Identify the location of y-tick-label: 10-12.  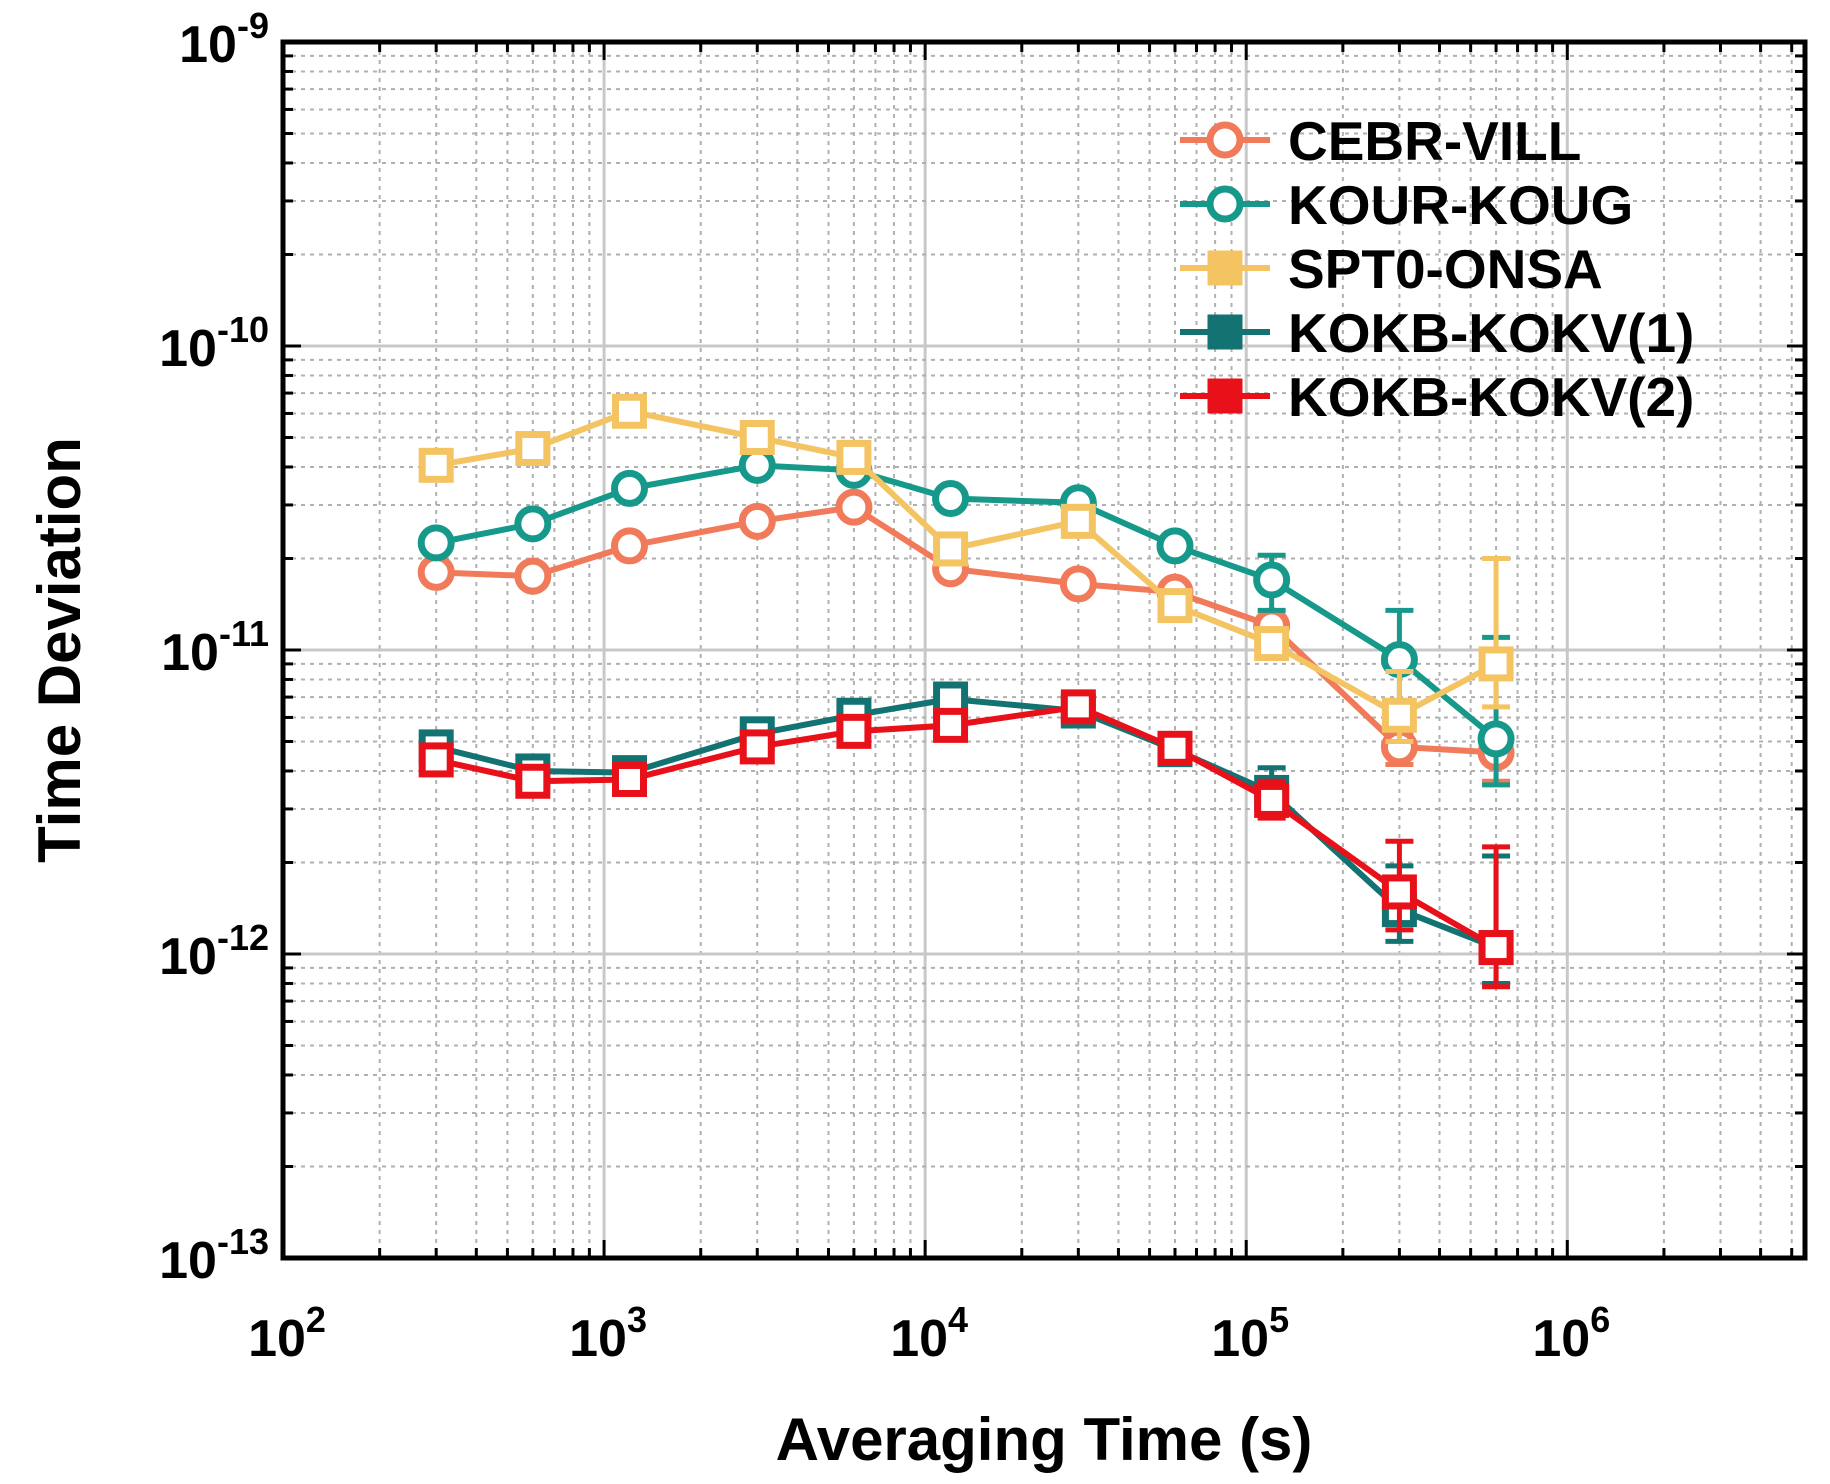
(214, 951).